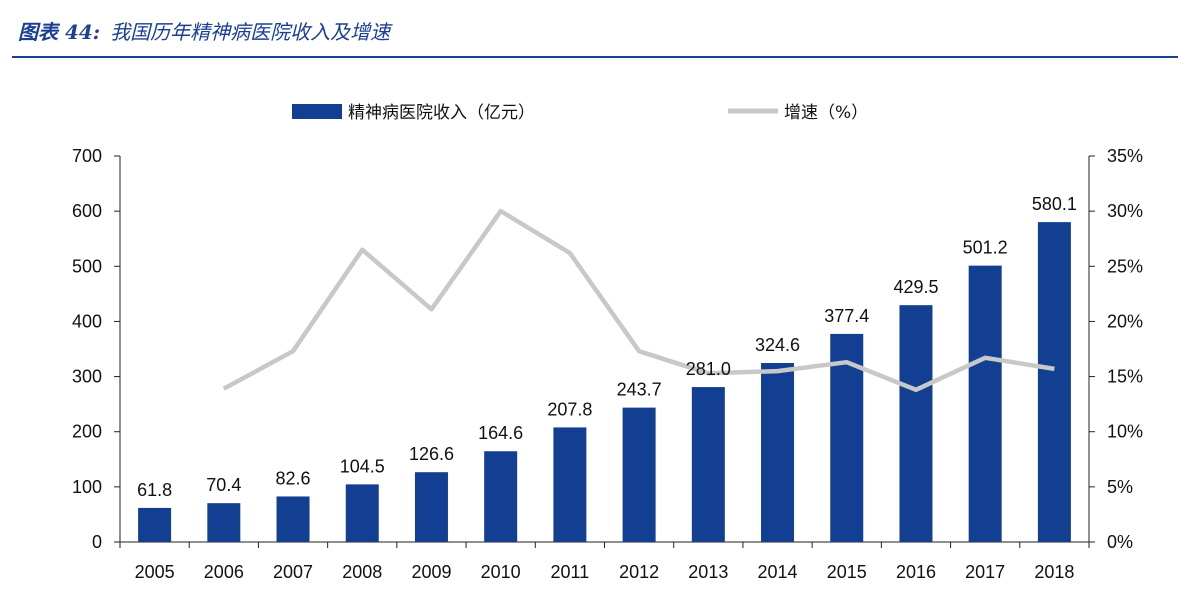 The width and height of the screenshot is (1188, 600). What do you see at coordinates (846, 316) in the screenshot?
I see `bar-value-label: 377.4` at bounding box center [846, 316].